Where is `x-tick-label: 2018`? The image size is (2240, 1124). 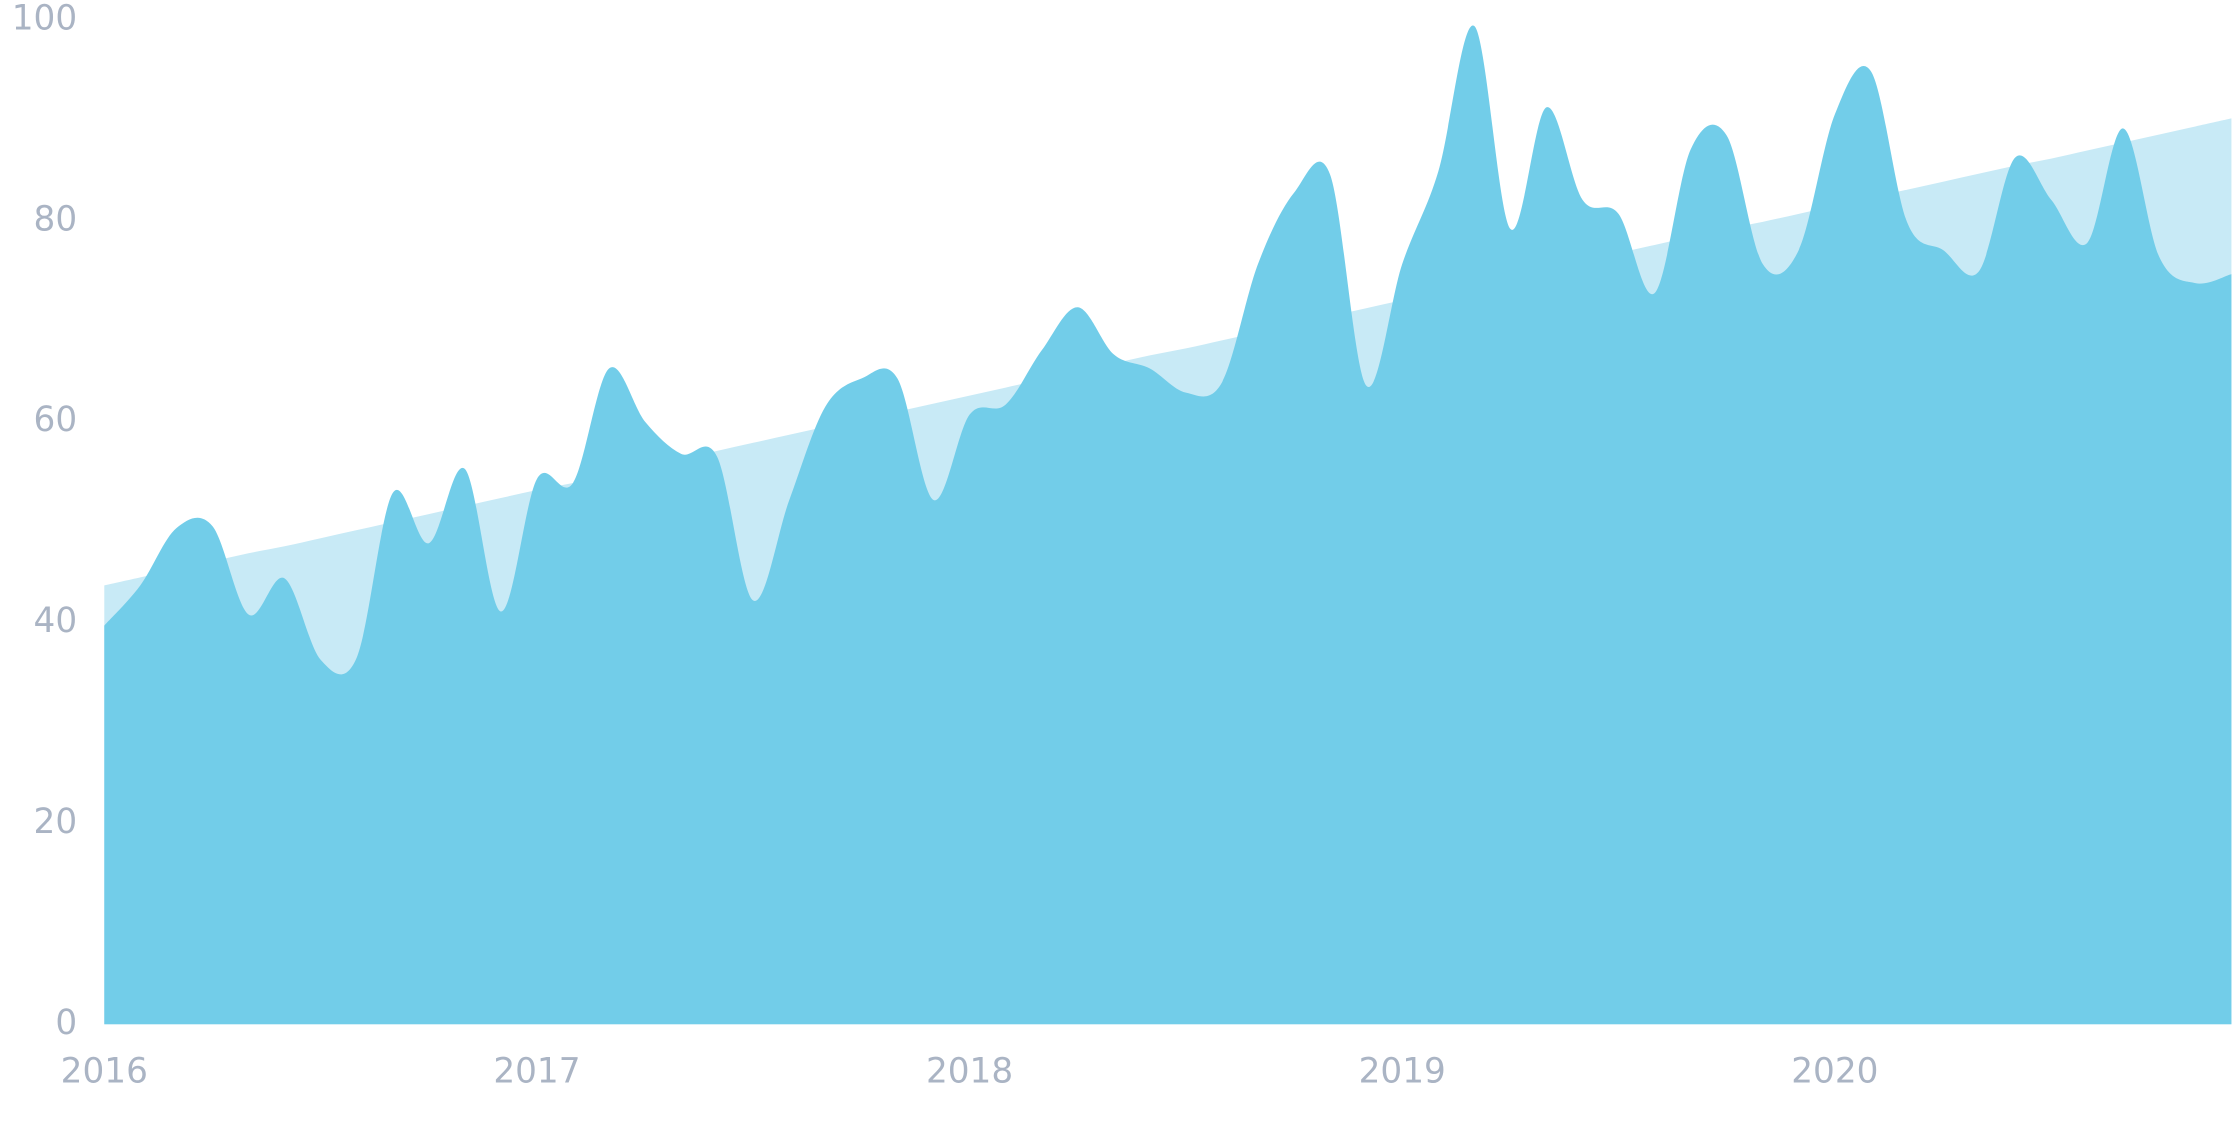
x-tick-label: 2018 is located at coordinates (969, 1071).